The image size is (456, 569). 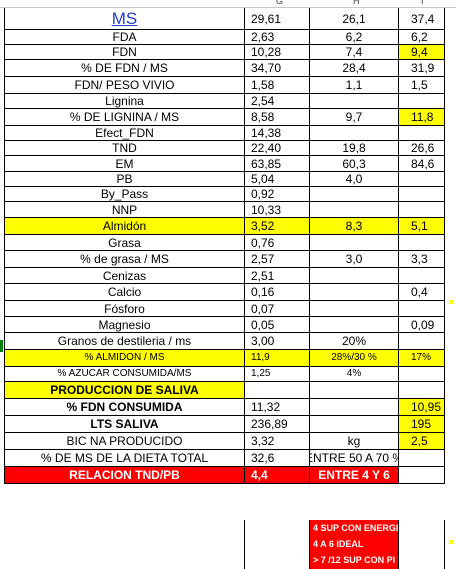 What do you see at coordinates (124, 544) in the screenshot?
I see `notes-empty-left` at bounding box center [124, 544].